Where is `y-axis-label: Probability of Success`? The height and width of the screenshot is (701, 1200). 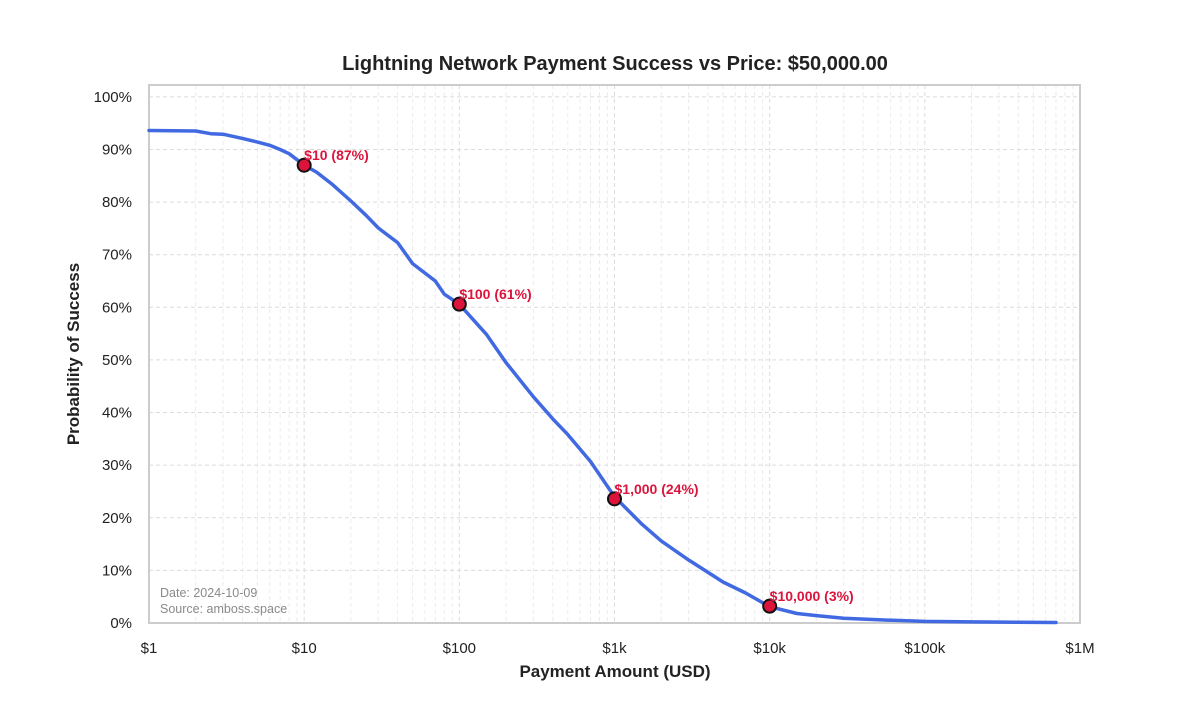 y-axis-label: Probability of Success is located at coordinates (73, 354).